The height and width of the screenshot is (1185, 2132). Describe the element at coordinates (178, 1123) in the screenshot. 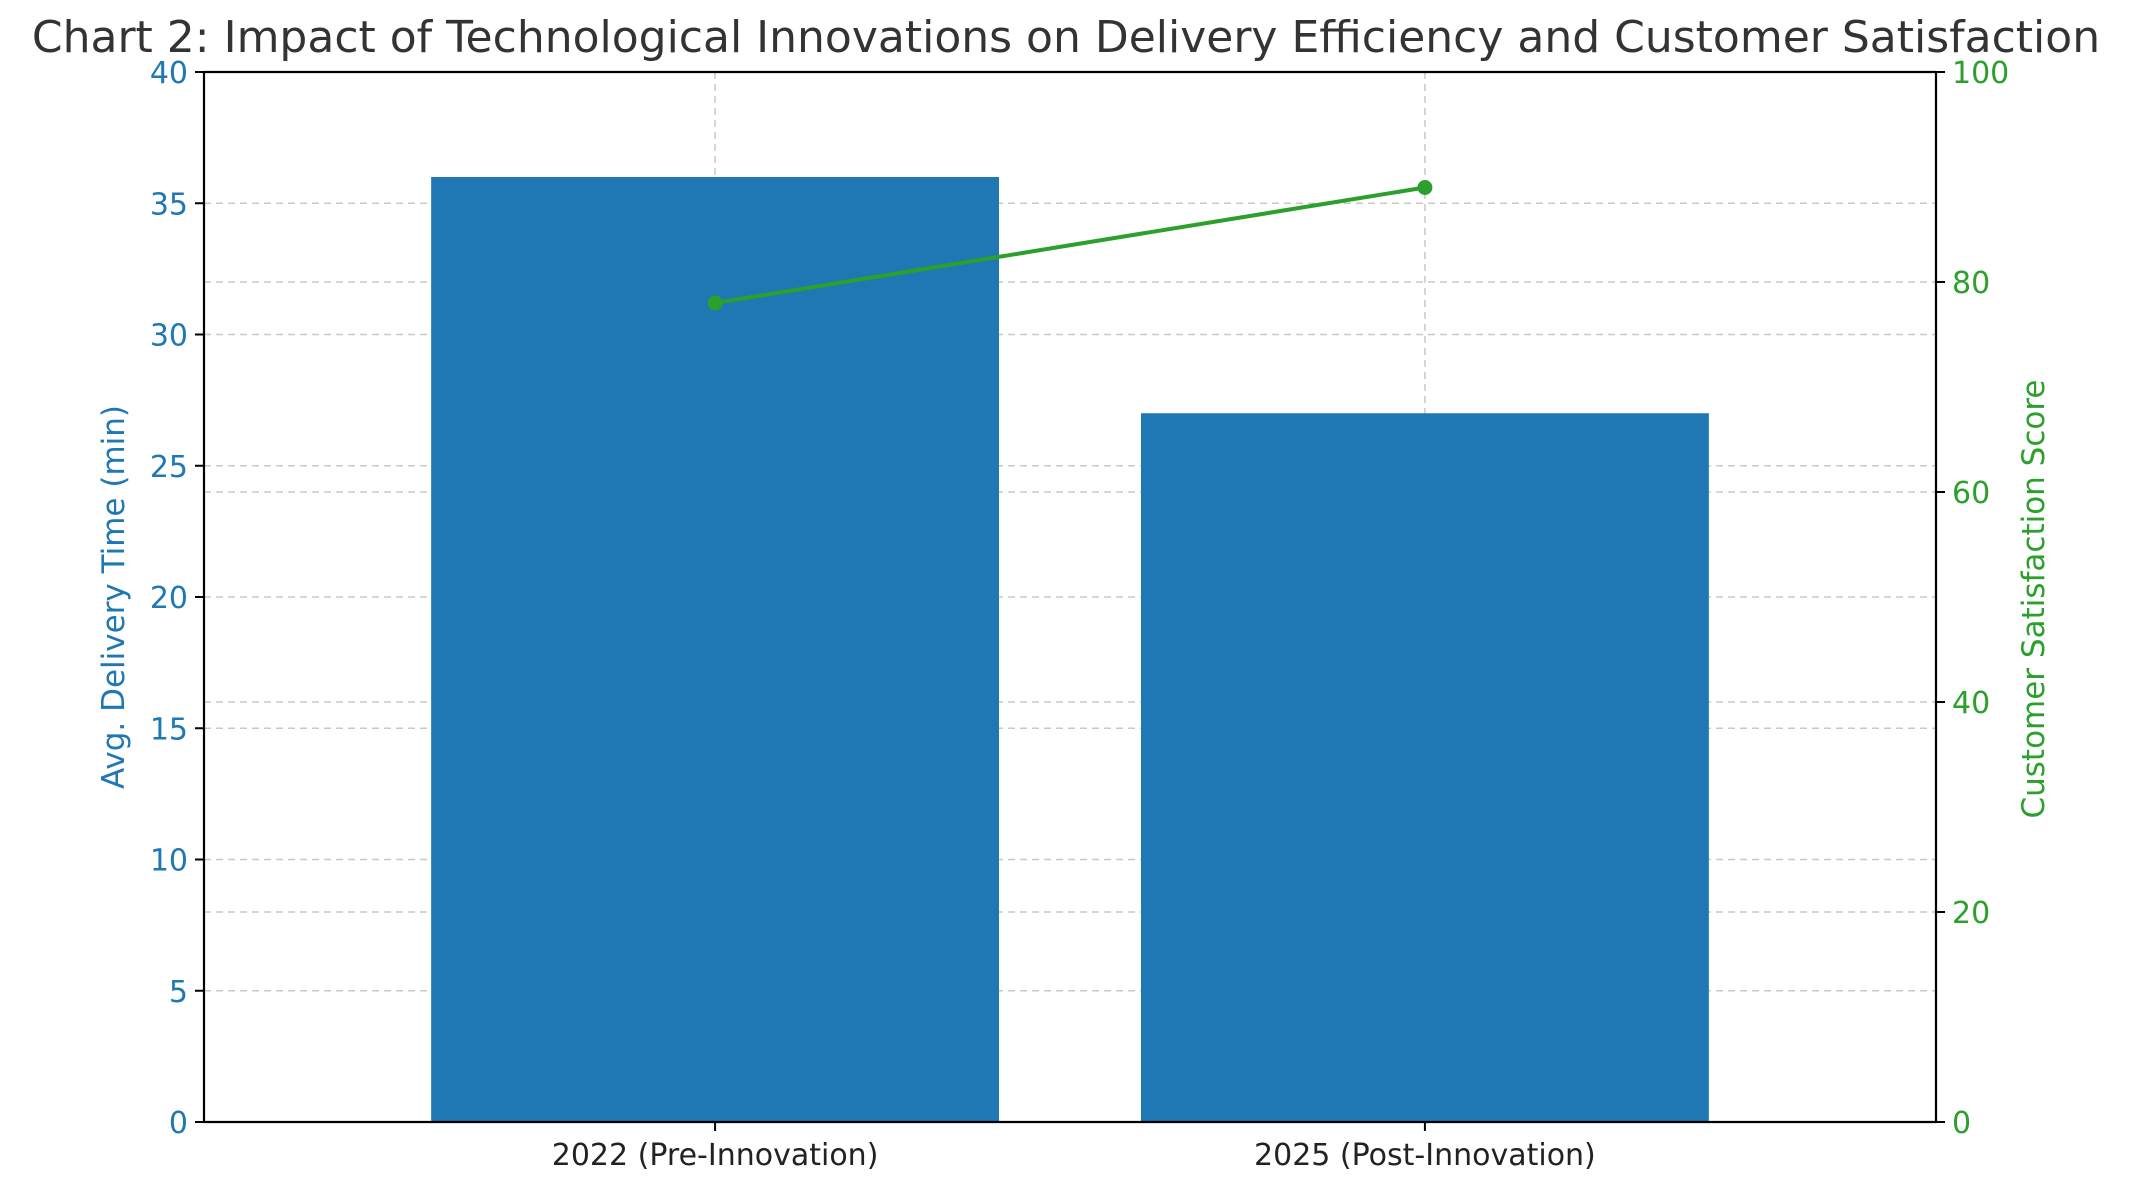

I see `y-left-tick-label-0: 0` at that location.